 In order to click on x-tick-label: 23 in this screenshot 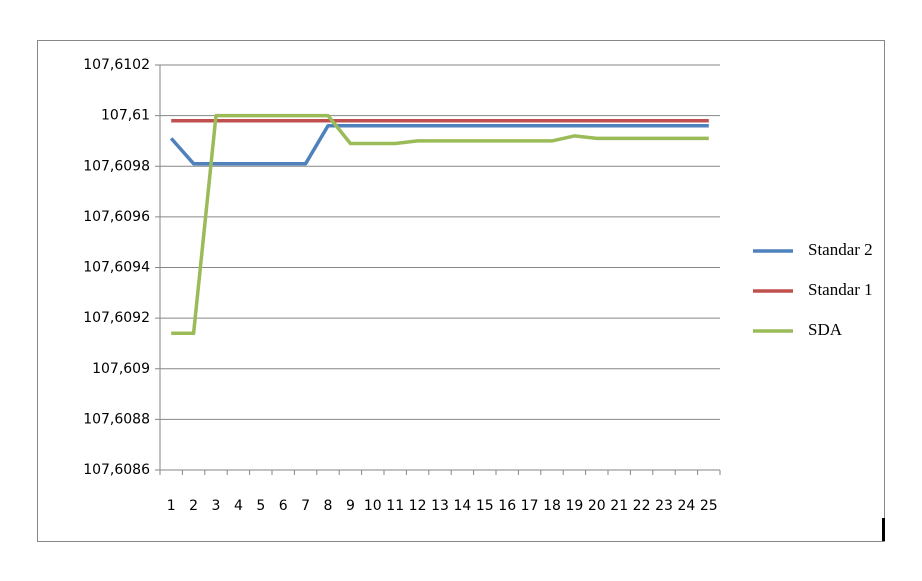, I will do `click(664, 506)`.